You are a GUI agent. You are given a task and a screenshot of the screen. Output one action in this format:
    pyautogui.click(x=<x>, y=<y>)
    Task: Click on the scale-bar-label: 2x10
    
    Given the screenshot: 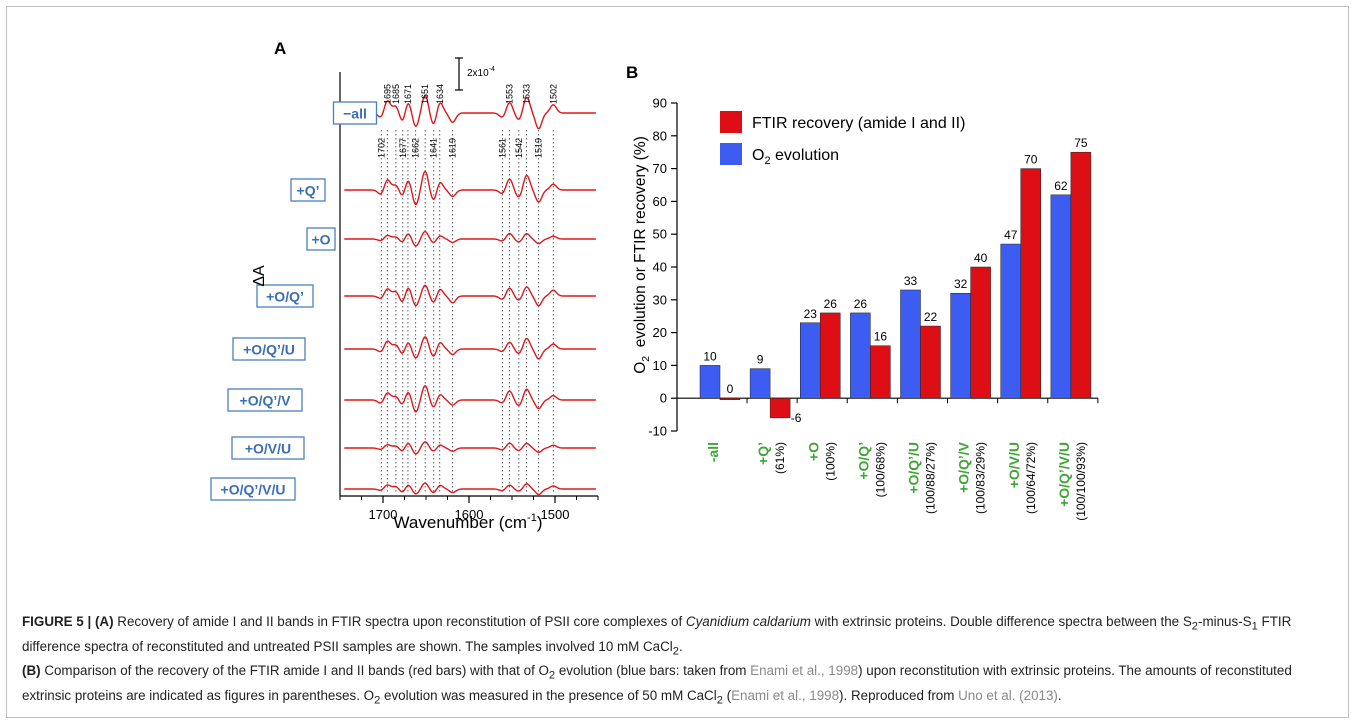 What is the action you would take?
    pyautogui.click(x=478, y=73)
    